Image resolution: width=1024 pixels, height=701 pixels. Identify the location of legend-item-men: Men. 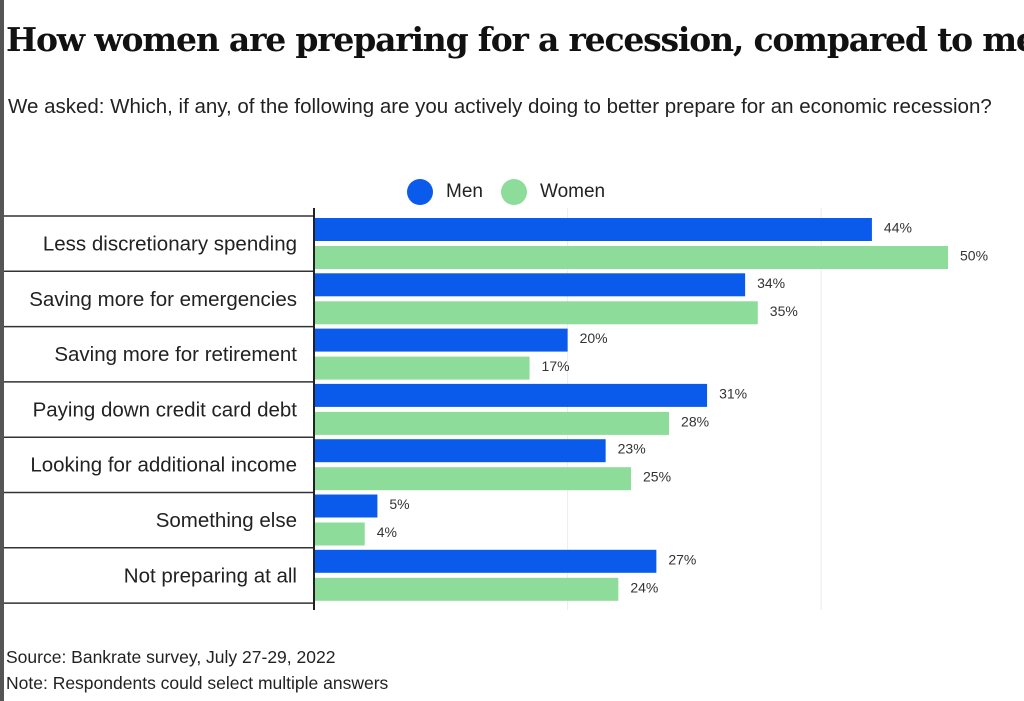
(445, 192).